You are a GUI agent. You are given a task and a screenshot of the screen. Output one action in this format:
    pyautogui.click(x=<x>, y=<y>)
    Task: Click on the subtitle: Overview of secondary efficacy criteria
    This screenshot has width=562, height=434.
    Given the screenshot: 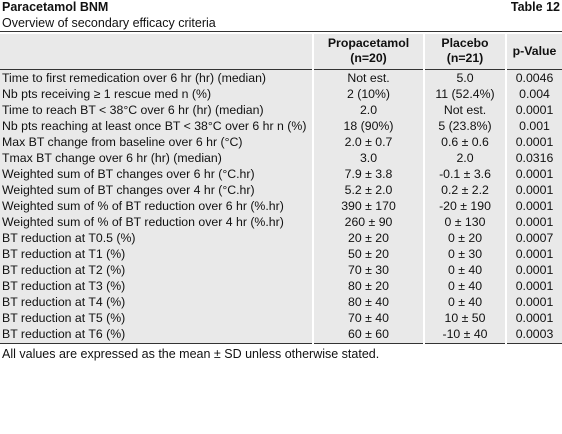 What is the action you would take?
    pyautogui.click(x=281, y=23)
    